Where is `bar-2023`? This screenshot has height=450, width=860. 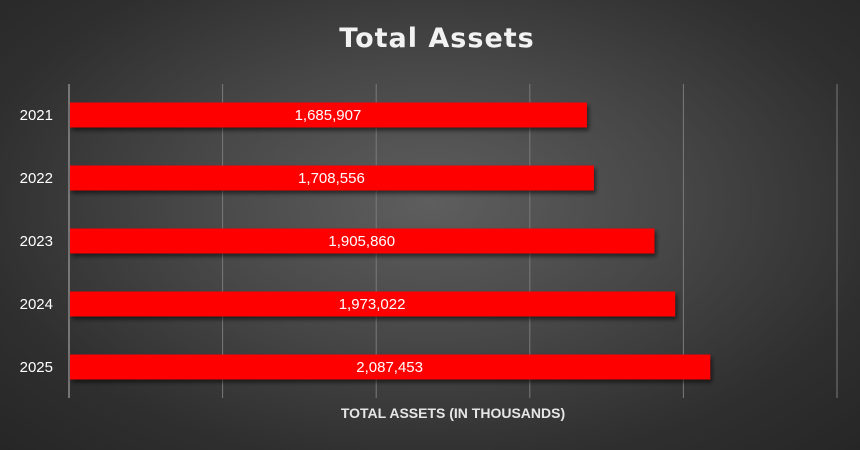
bar-2023 is located at coordinates (362, 241).